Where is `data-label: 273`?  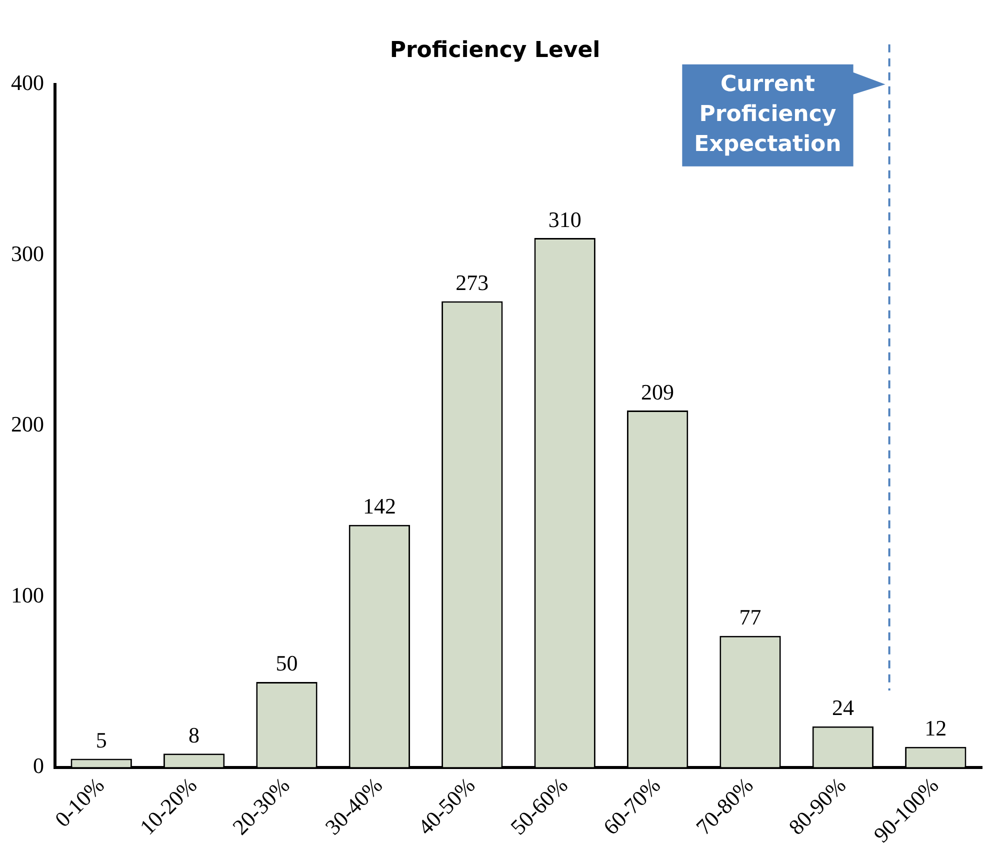
data-label: 273 is located at coordinates (472, 283).